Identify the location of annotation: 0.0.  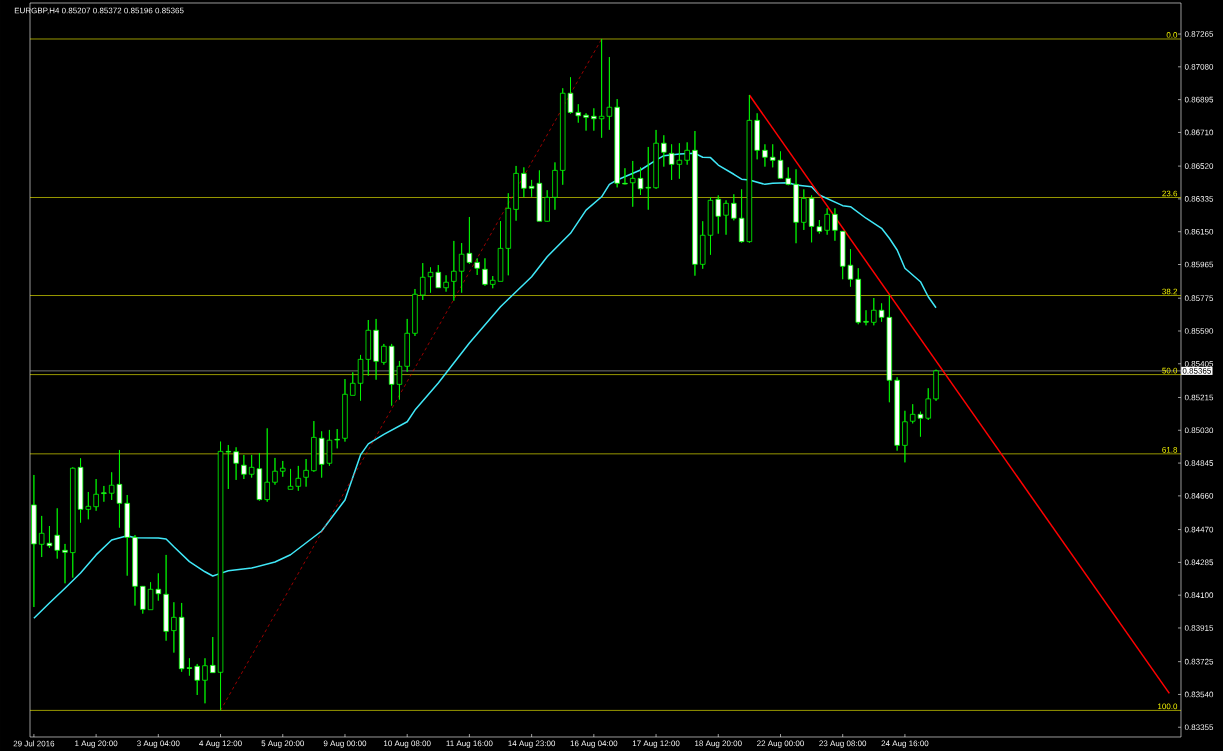
(1172, 35).